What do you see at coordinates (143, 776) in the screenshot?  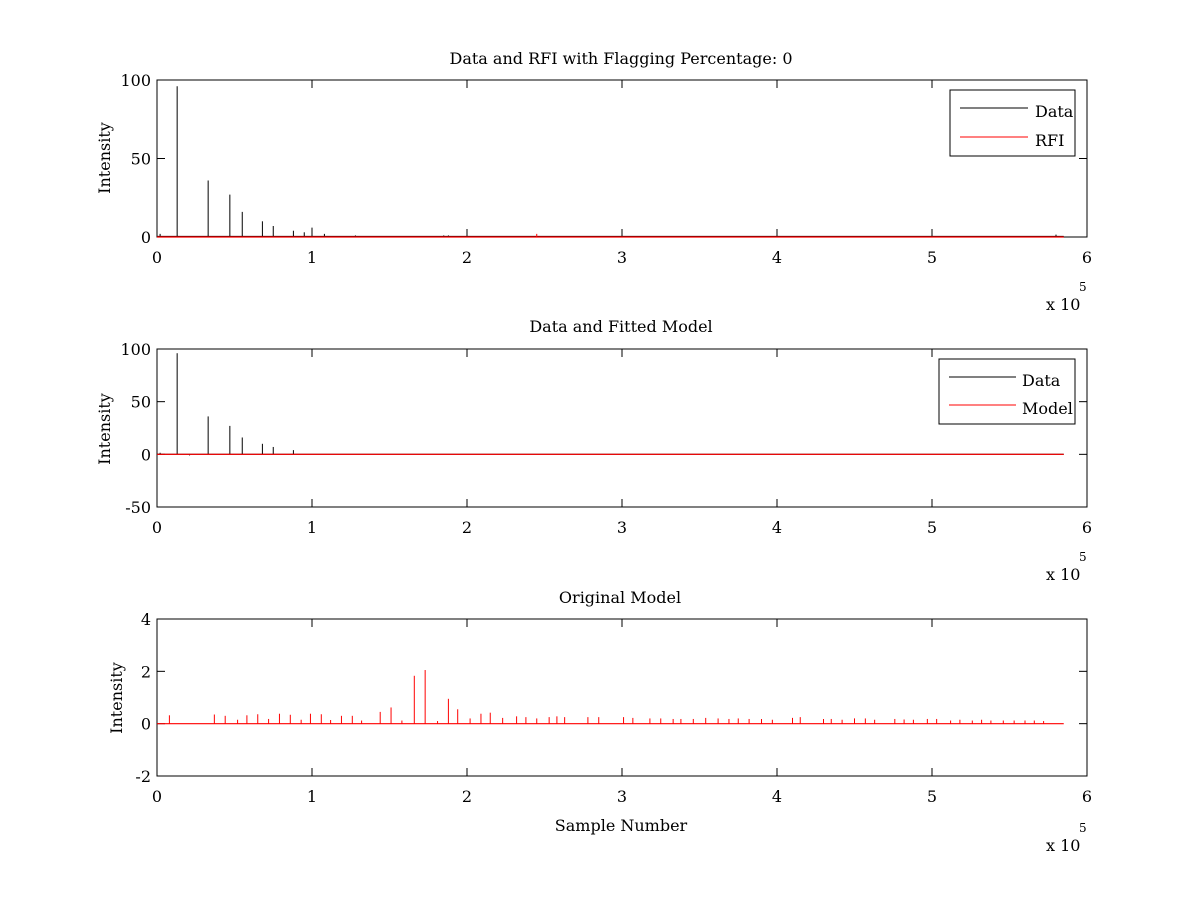 I see `y-tick-label: -2` at bounding box center [143, 776].